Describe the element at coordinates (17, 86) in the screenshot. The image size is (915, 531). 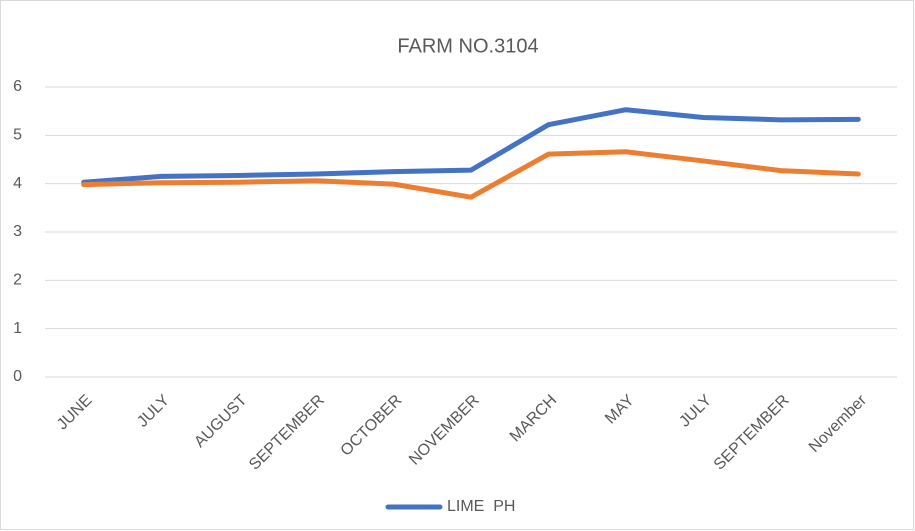
I see `y-tick-label: 6` at that location.